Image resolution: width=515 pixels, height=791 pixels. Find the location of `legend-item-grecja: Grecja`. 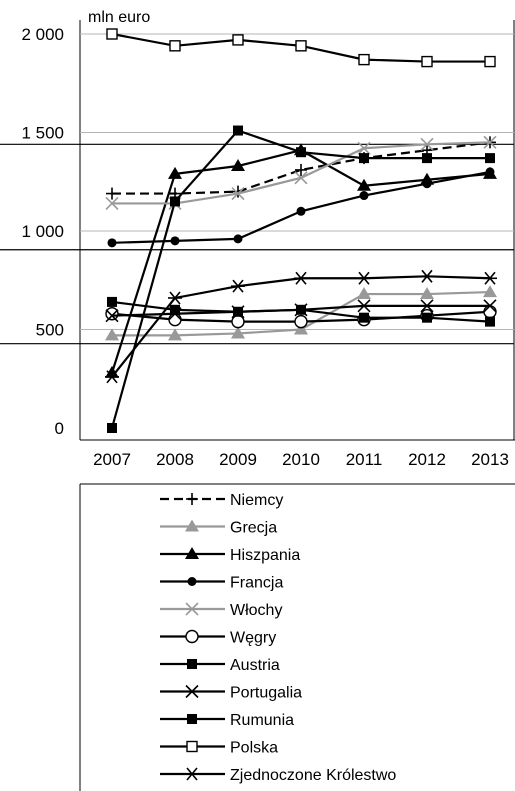

legend-item-grecja: Grecja is located at coordinates (218, 528).